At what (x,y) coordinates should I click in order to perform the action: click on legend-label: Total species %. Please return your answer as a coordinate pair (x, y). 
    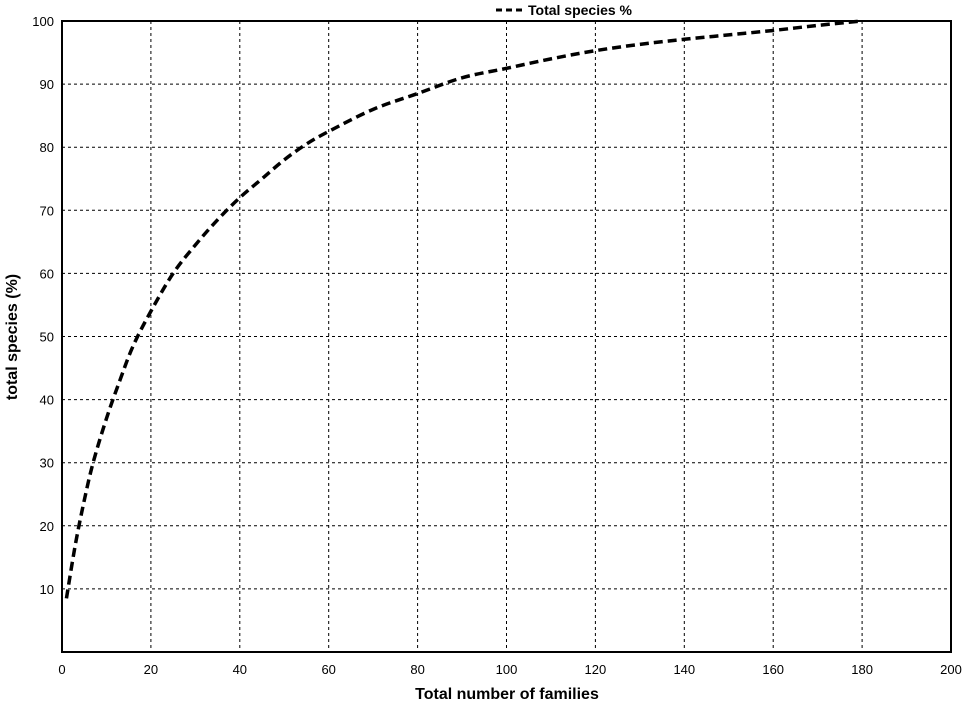
    Looking at the image, I should click on (580, 10).